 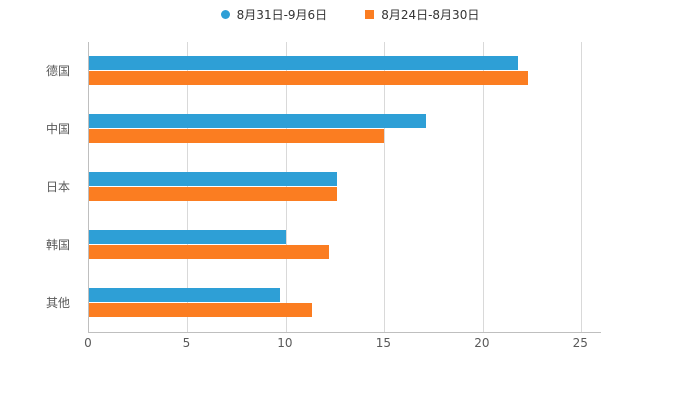 What do you see at coordinates (350, 14) in the screenshot?
I see `legend: 8月31日-9月6日 8月24日-8月30日` at bounding box center [350, 14].